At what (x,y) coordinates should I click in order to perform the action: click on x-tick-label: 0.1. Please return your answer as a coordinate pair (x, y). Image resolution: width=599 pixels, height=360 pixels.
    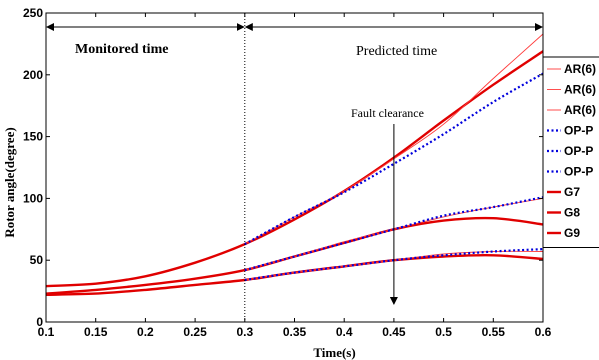
    Looking at the image, I should click on (46, 332).